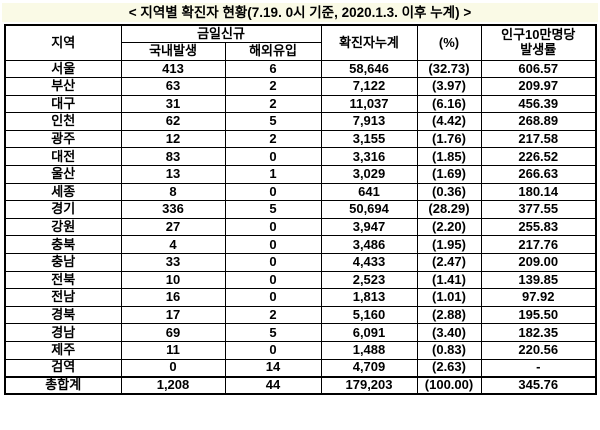 The height and width of the screenshot is (430, 600). Describe the element at coordinates (369, 385) in the screenshot. I see `cell-cumulative: 179,203` at that location.